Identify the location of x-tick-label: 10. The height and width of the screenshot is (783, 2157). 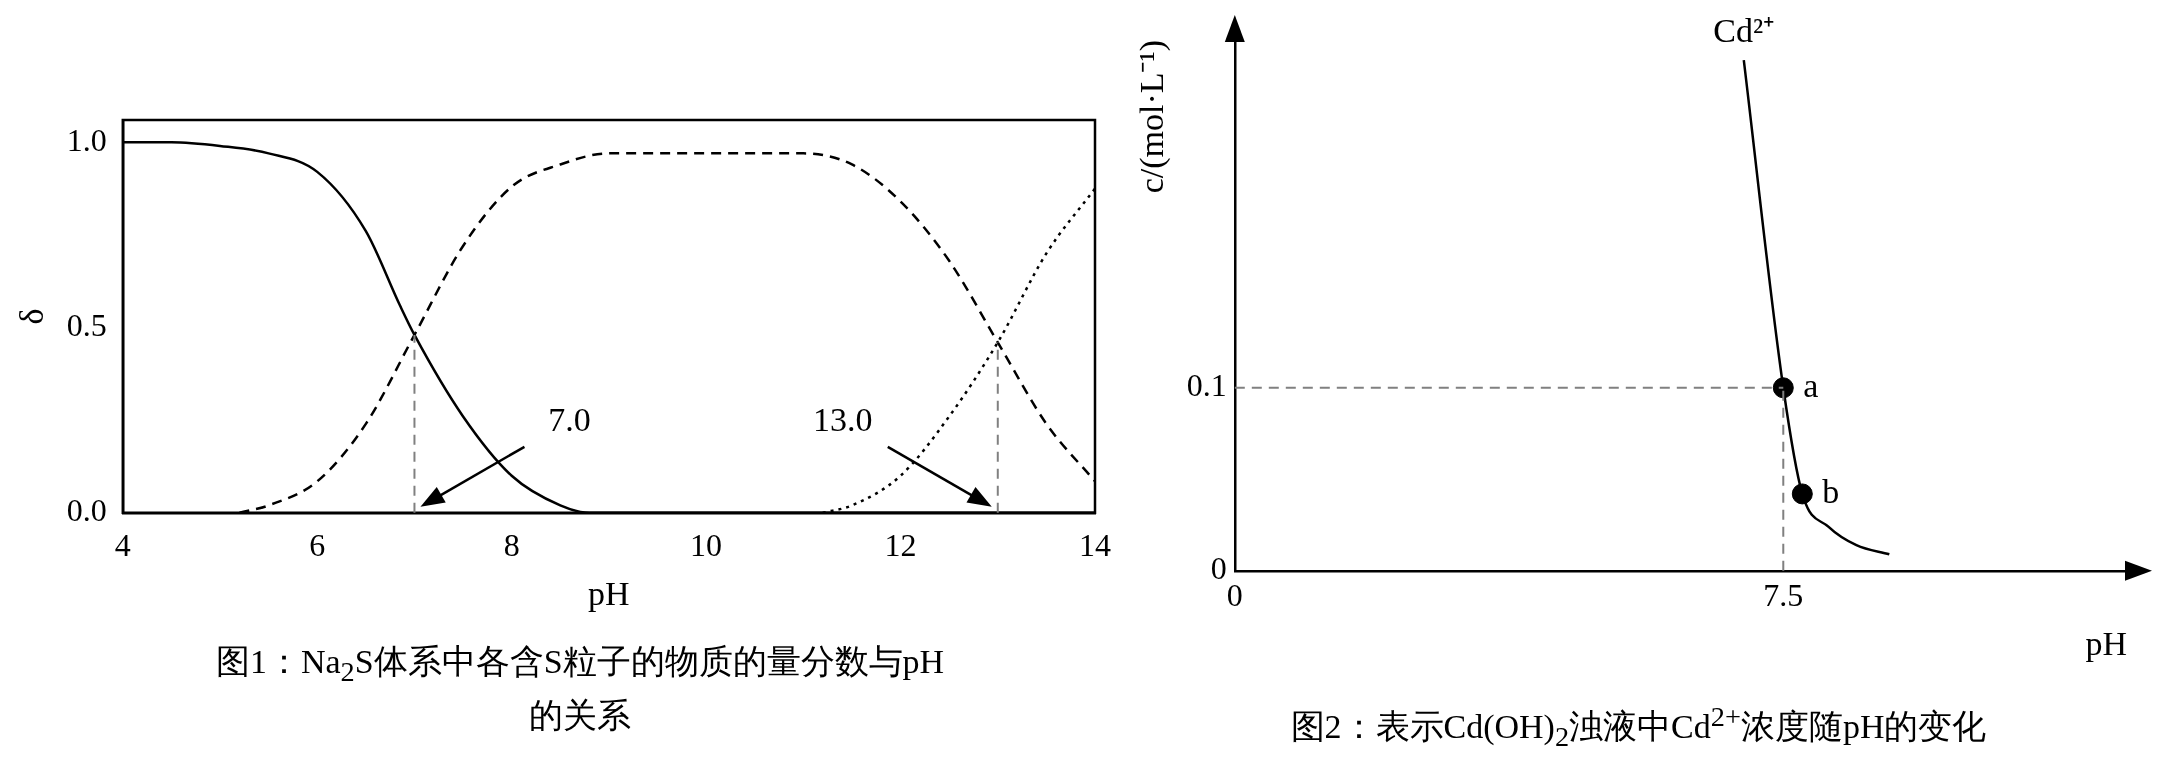
(706, 545).